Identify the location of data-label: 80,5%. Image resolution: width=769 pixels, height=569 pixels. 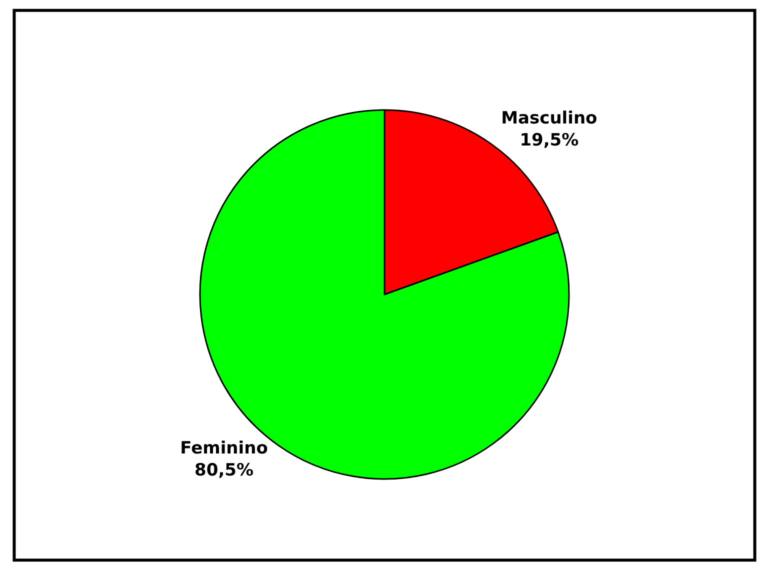
(224, 470).